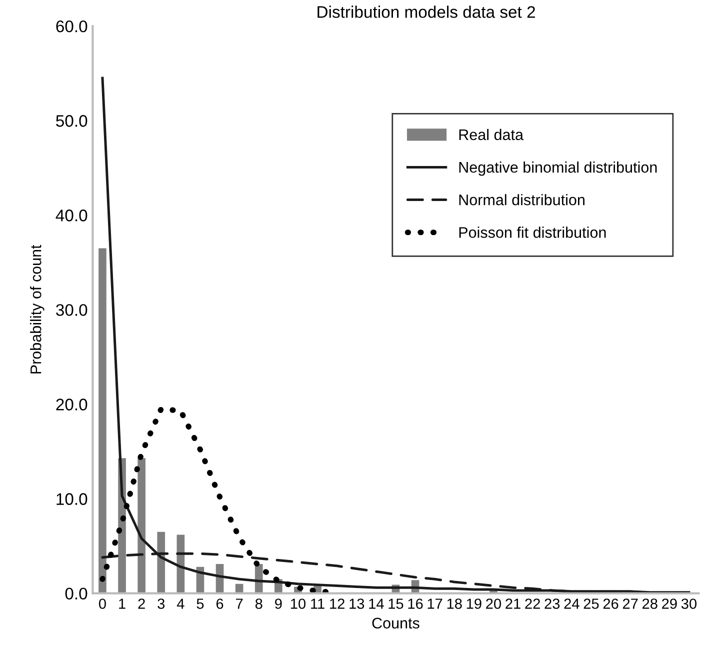  What do you see at coordinates (72, 404) in the screenshot?
I see `y-tick-label: 20.0` at bounding box center [72, 404].